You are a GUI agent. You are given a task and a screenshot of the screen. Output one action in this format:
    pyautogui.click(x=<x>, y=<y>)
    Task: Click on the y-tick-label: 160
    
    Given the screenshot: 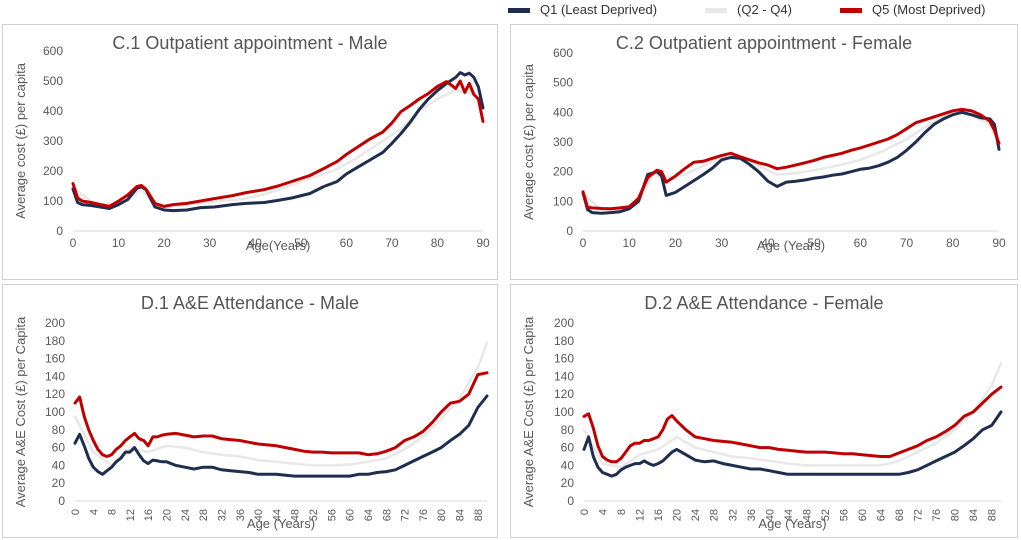 What is the action you would take?
    pyautogui.click(x=564, y=359)
    